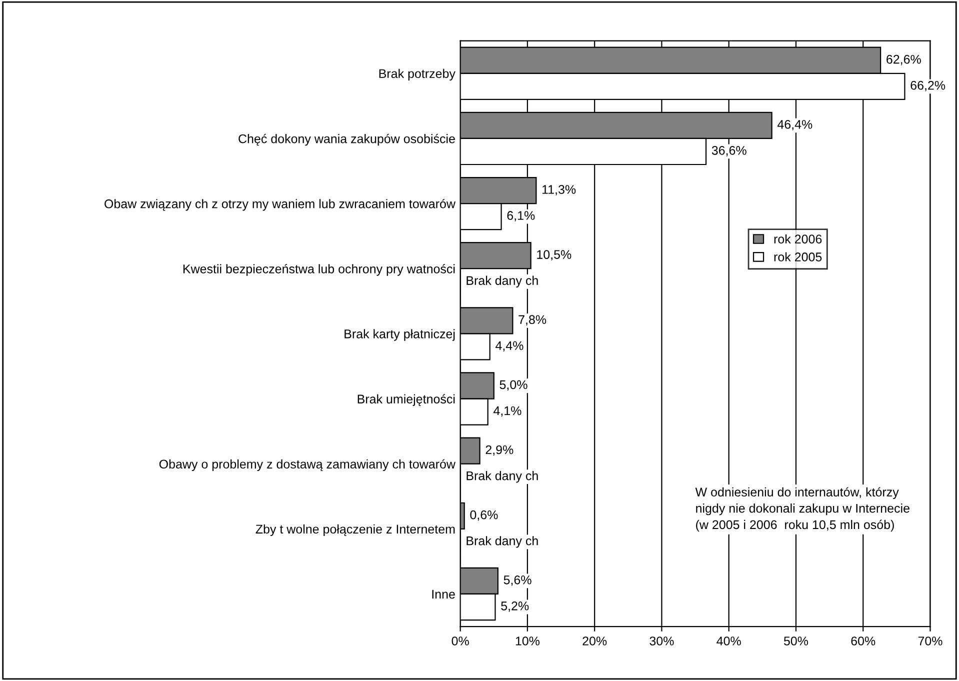 The height and width of the screenshot is (681, 959). I want to click on legend-label: rok 2006, so click(798, 239).